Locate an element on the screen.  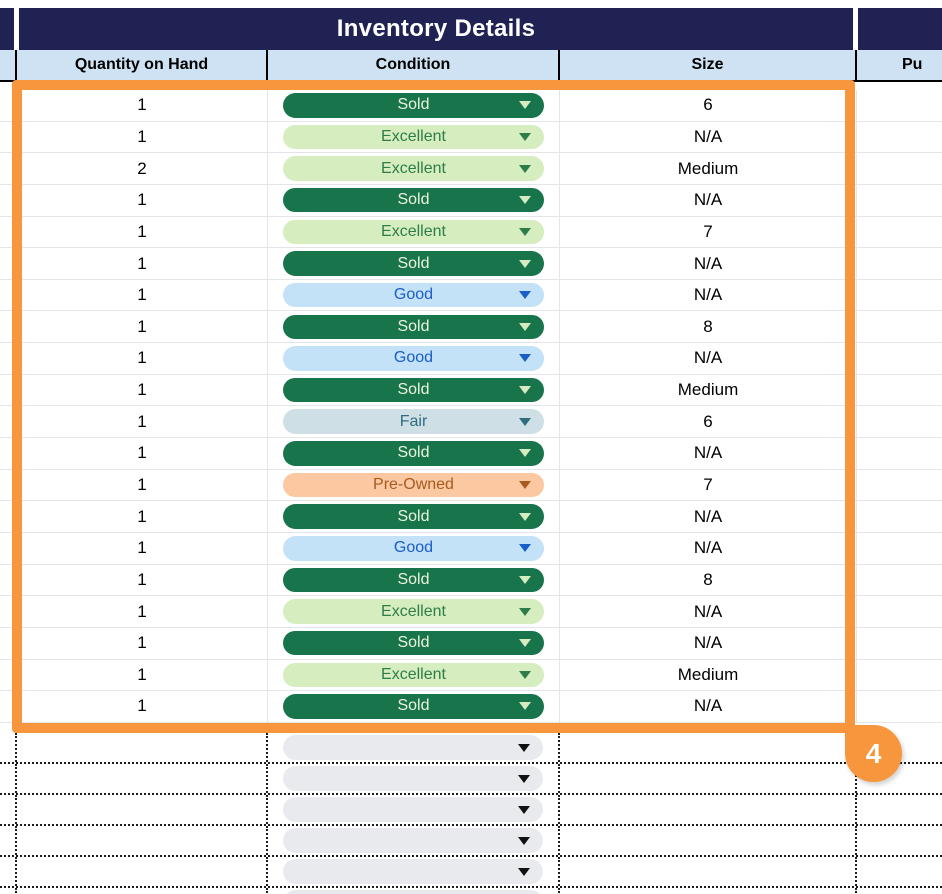
table-row: 1 Excellent N/A is located at coordinates (471, 137).